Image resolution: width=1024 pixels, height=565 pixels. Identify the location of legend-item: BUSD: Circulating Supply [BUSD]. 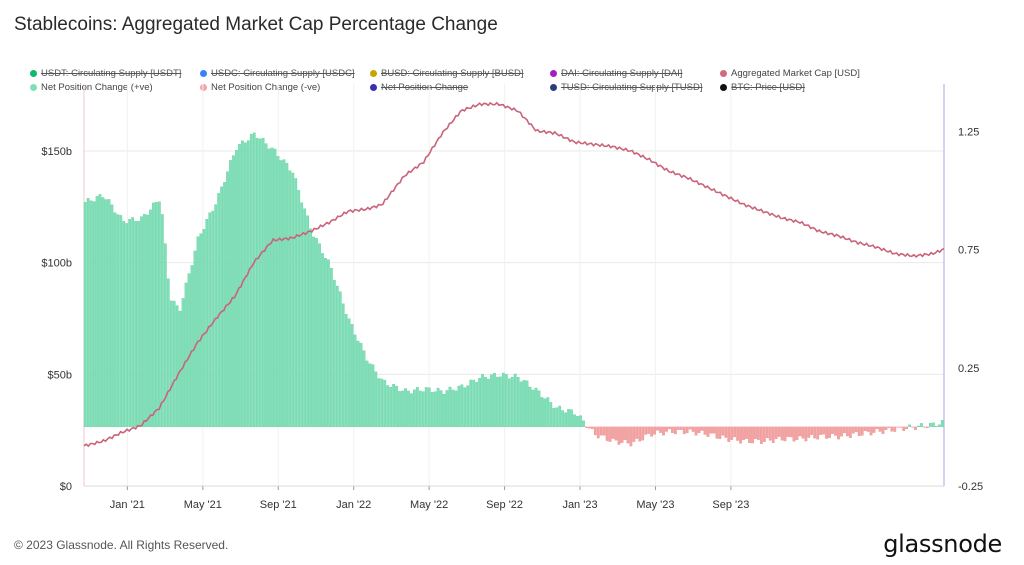
(447, 73).